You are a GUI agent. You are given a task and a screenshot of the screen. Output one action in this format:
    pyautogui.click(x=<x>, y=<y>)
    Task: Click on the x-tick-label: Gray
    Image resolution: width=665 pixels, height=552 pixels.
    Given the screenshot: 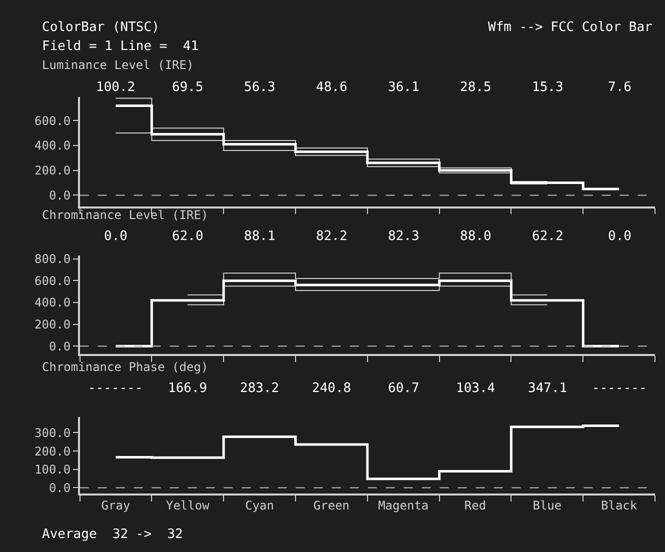 What is the action you would take?
    pyautogui.click(x=115, y=505)
    